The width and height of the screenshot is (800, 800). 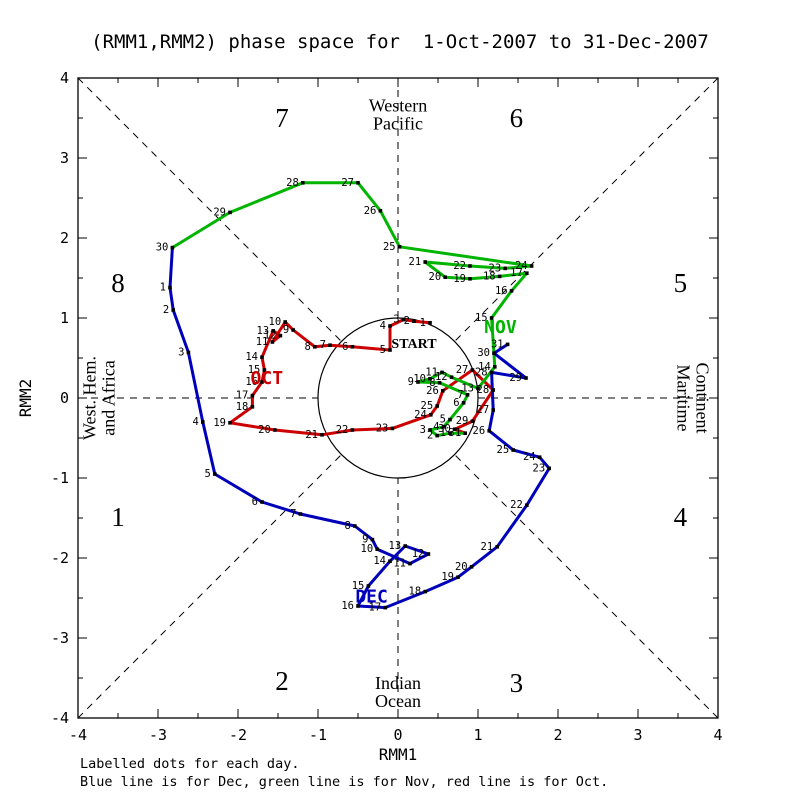 I want to click on dec-day-label: 23, so click(x=539, y=468).